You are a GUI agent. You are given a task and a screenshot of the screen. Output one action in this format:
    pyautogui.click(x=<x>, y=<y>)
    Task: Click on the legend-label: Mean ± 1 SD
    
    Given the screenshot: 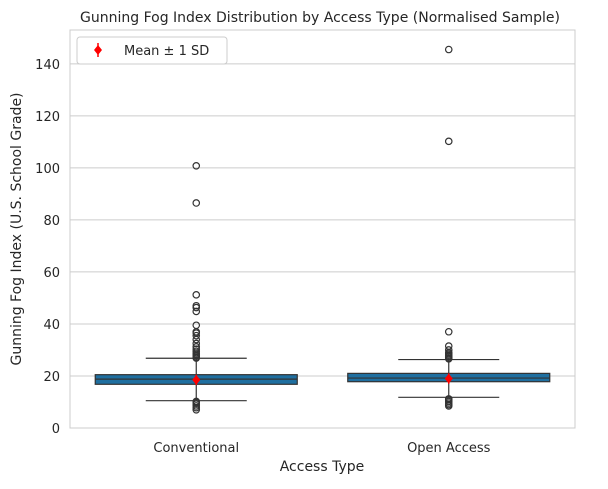 What is the action you would take?
    pyautogui.click(x=166, y=51)
    